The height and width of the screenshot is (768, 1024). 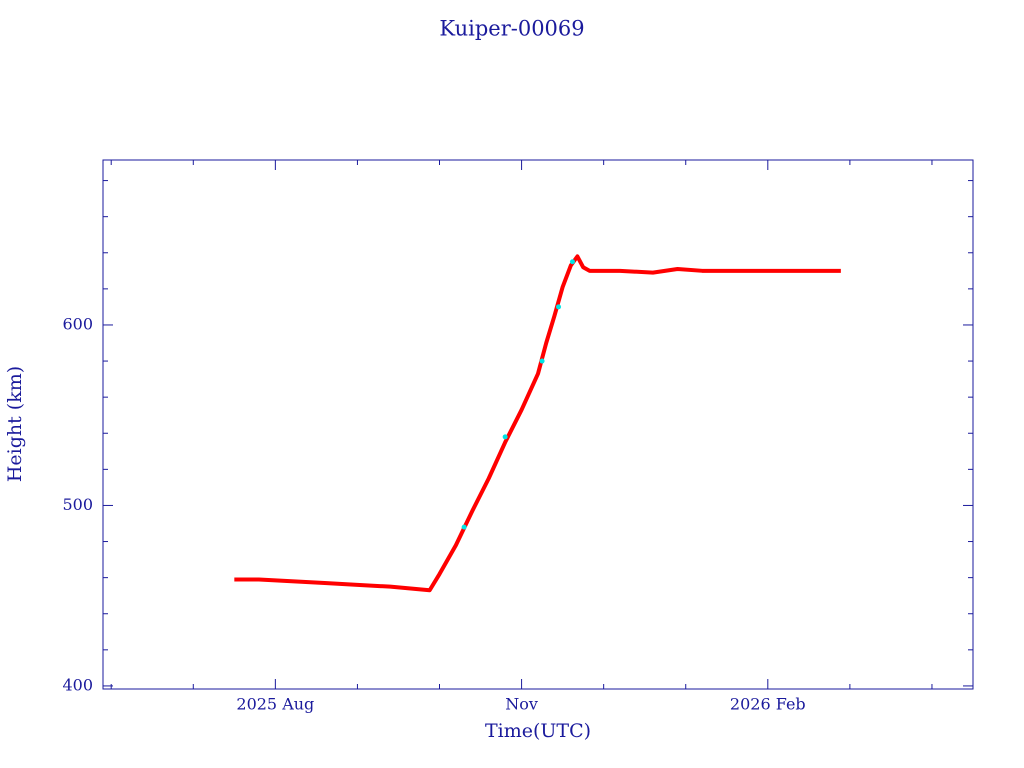 I want to click on x-tick-label: 2025 Aug, so click(x=275, y=704).